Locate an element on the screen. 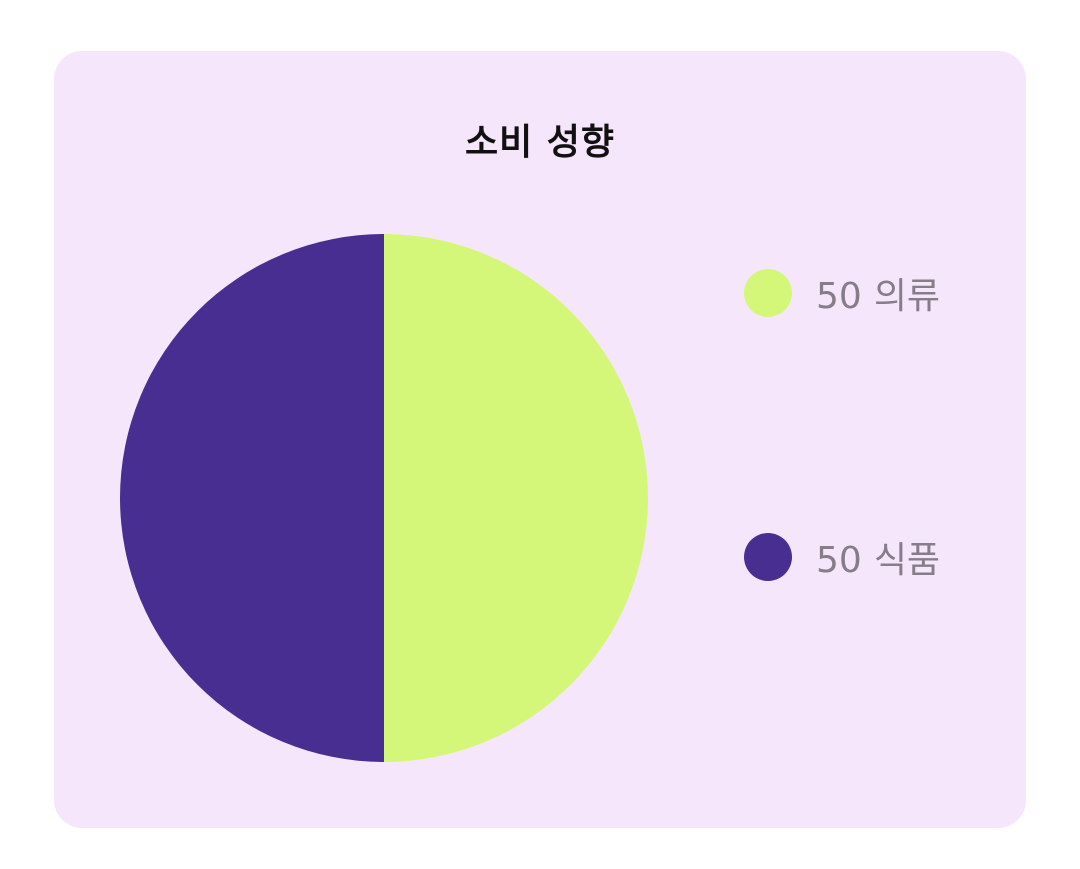 Image resolution: width=1080 pixels, height=869 pixels. legend-label-food: 50 식품 is located at coordinates (878, 557).